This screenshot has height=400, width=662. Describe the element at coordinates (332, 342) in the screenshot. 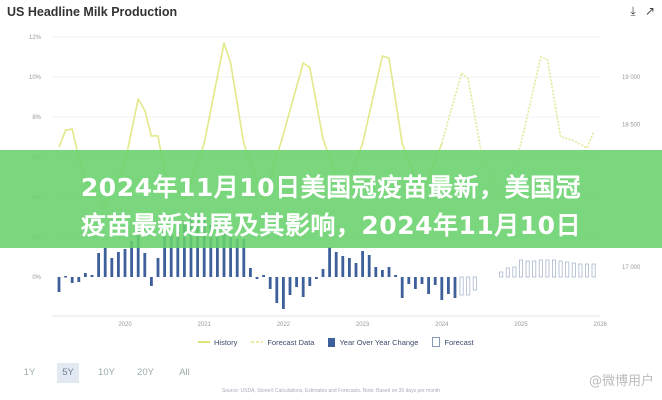

I see `filled-box-icon` at that location.